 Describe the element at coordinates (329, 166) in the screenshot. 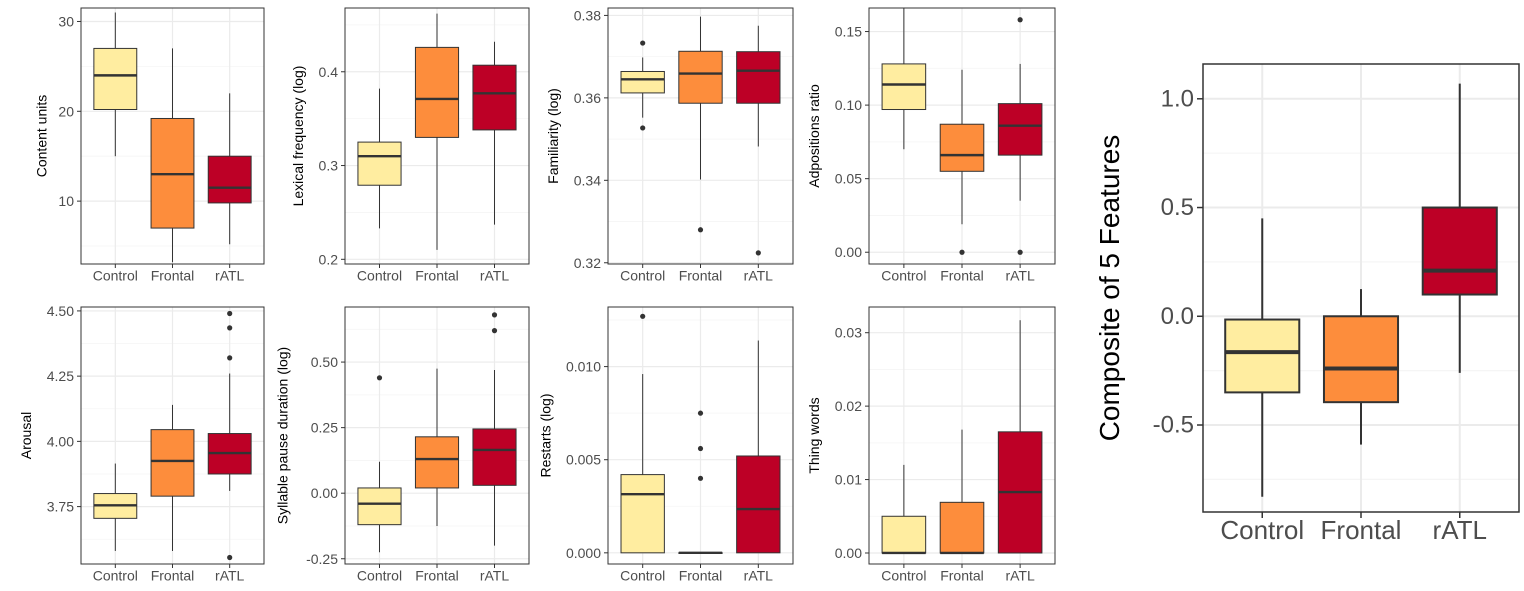

I see `y-tick-label: 0.3` at that location.